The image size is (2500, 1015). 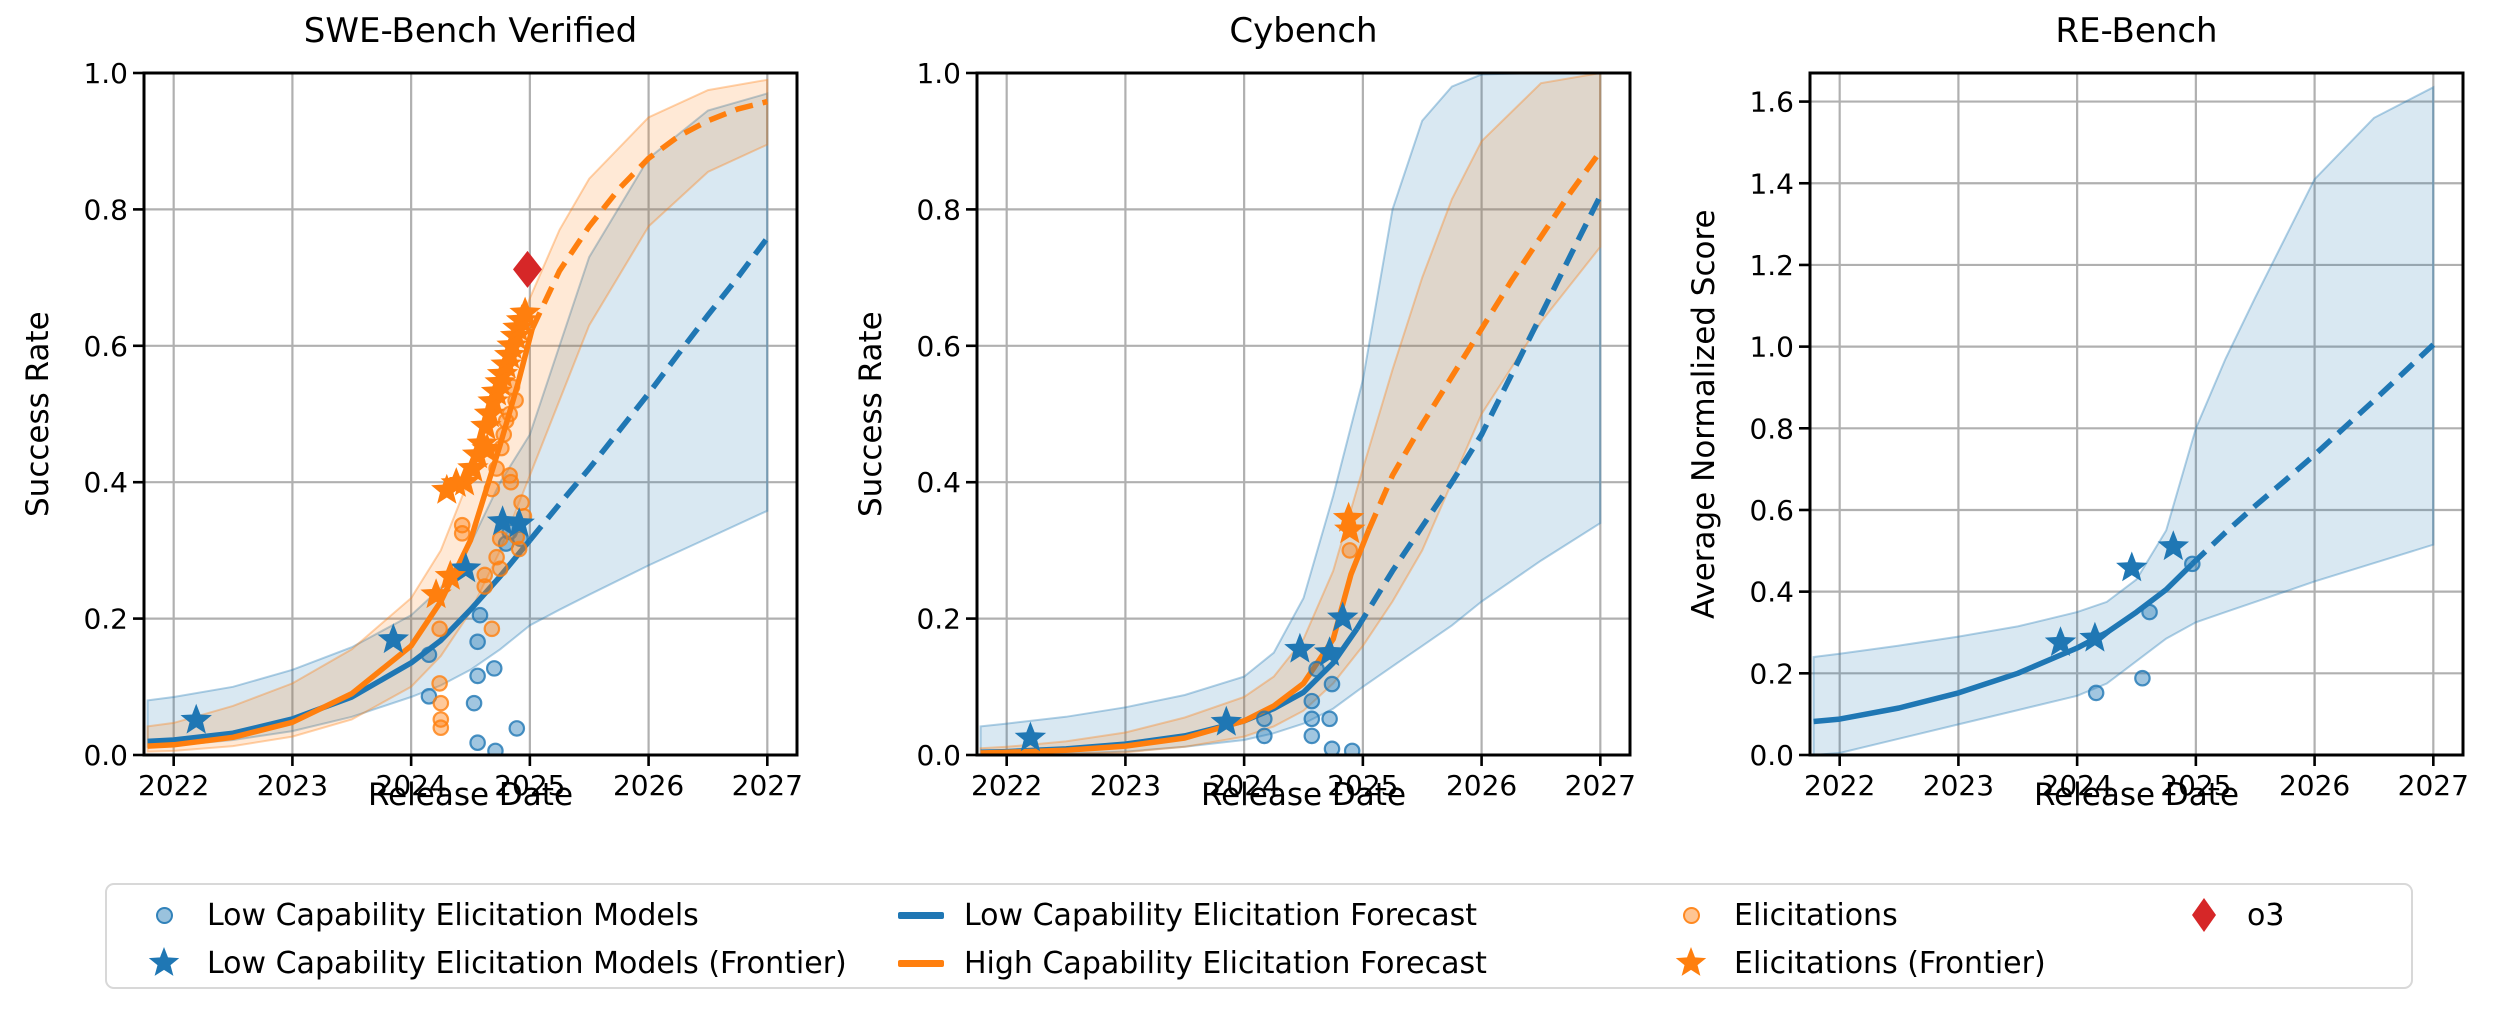 I want to click on scatter-elicitations, so click(x=1350, y=550).